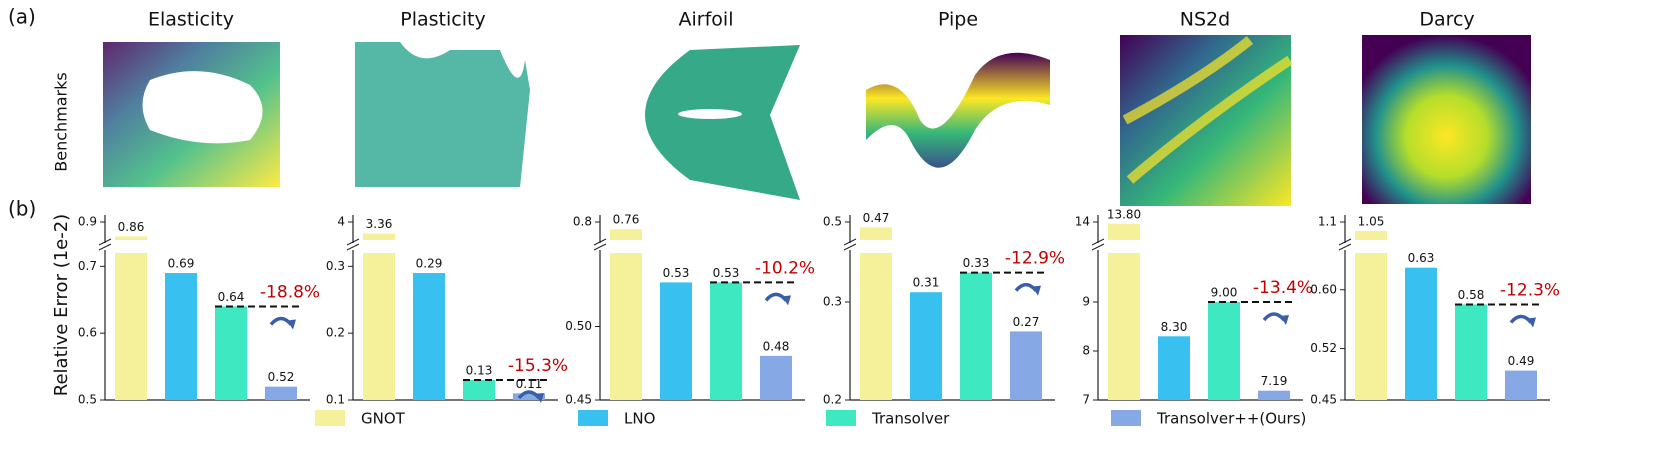  I want to click on ns2d-swirl, so click(1207, 110).